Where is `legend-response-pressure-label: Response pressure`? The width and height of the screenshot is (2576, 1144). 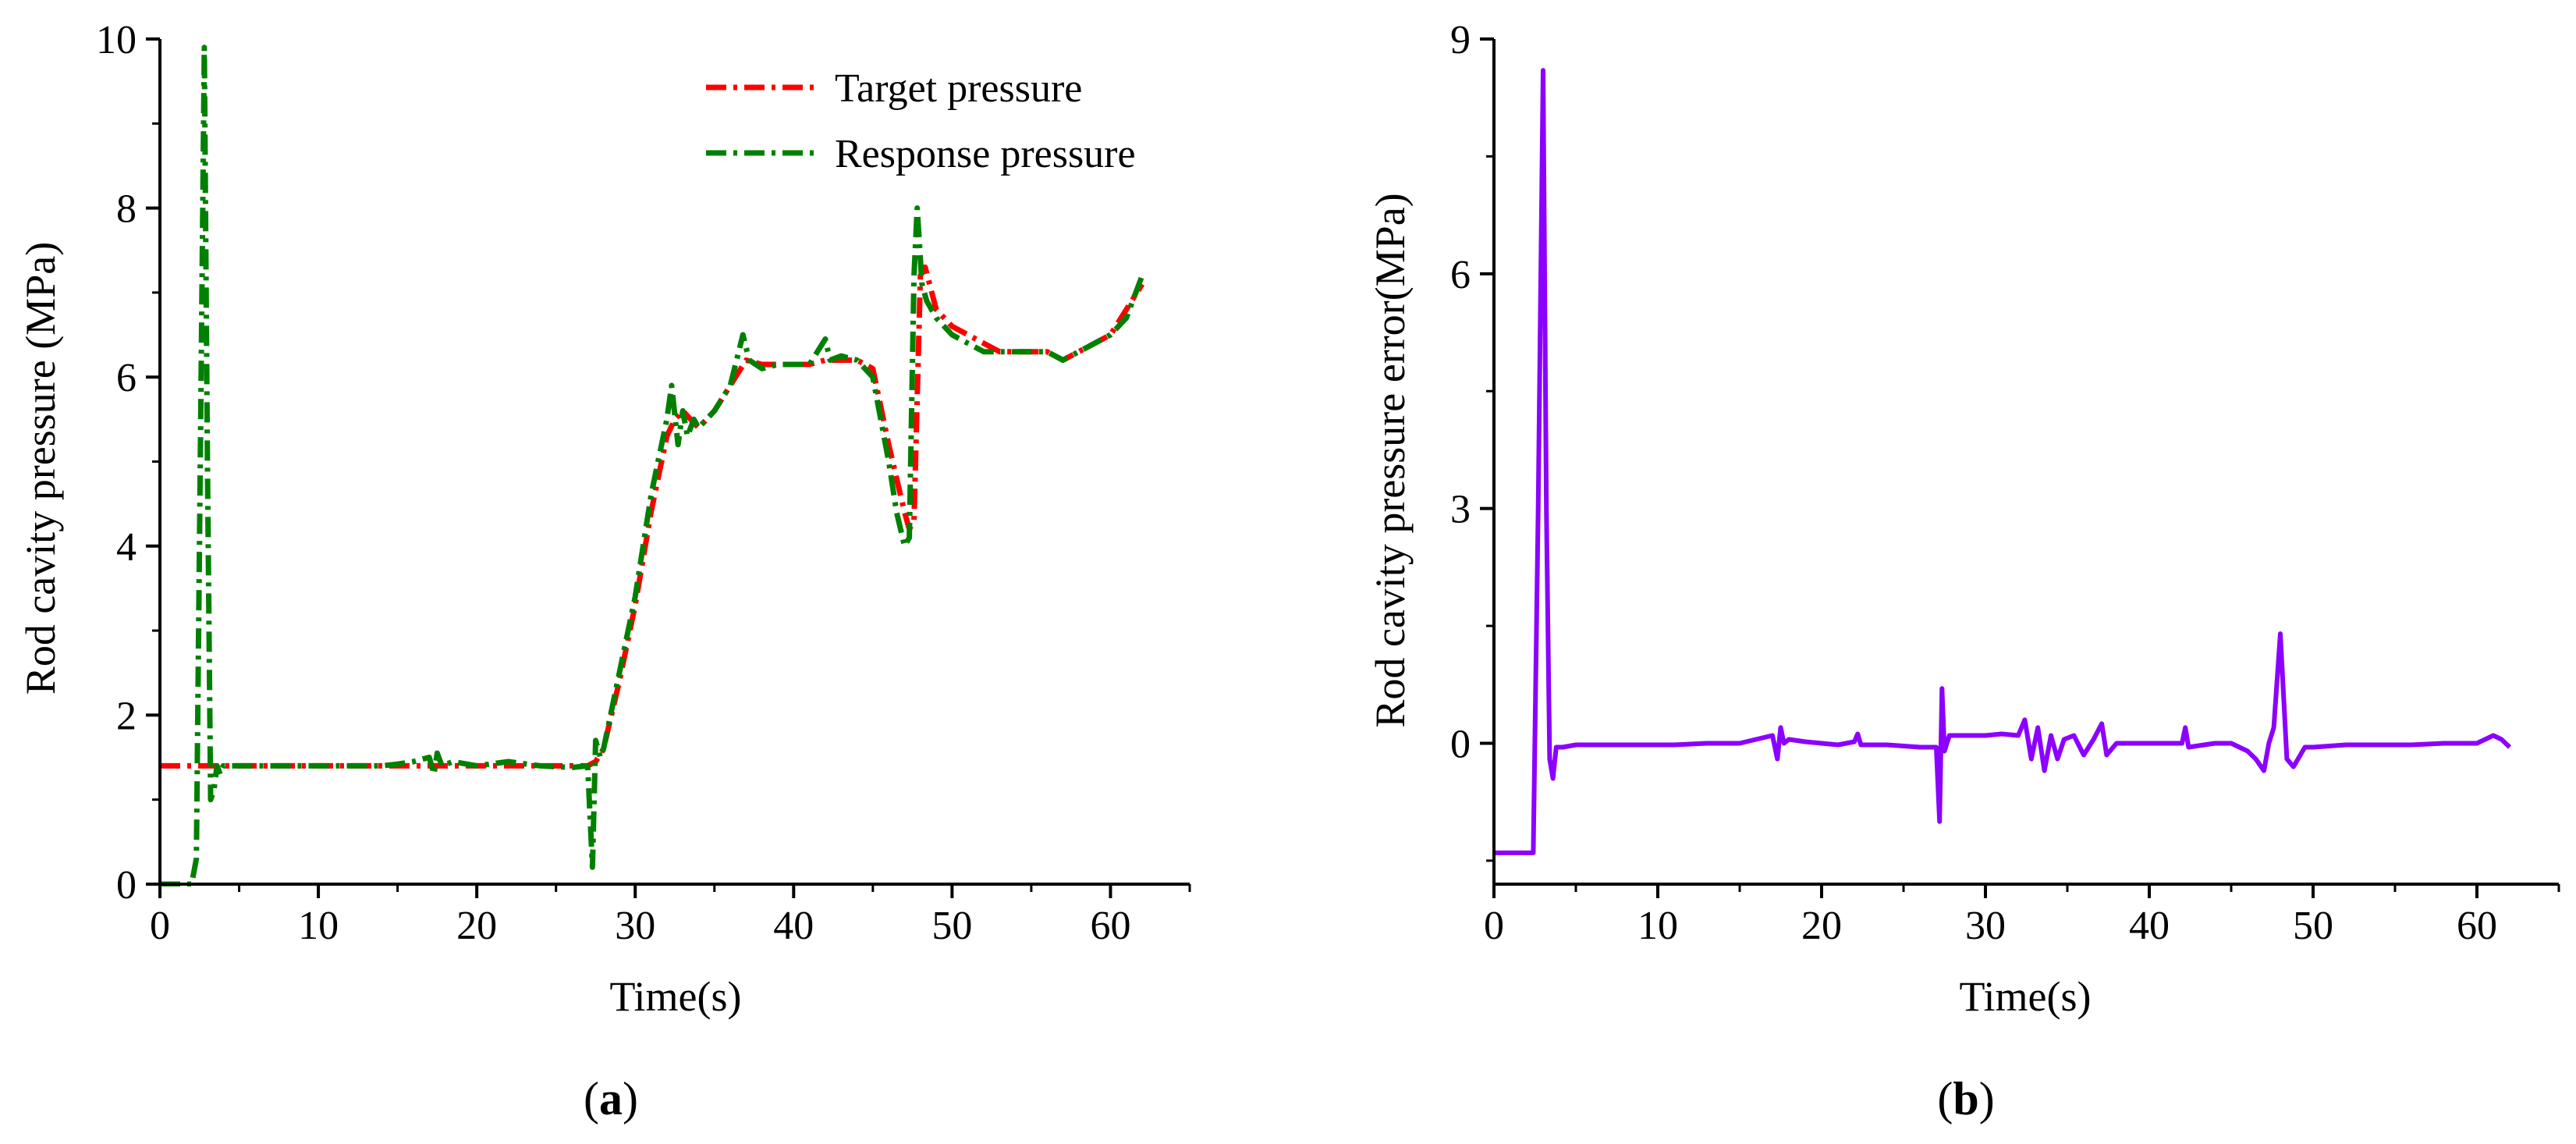
legend-response-pressure-label: Response pressure is located at coordinates (985, 154).